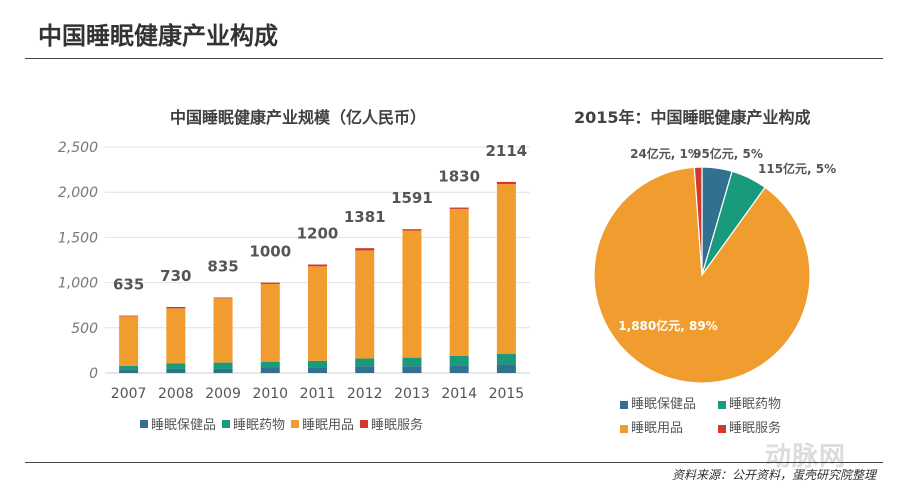 Image resolution: width=911 pixels, height=494 pixels. What do you see at coordinates (298, 117) in the screenshot?
I see `bar-chart-title: 中国睡眠健康产业规模（亿人民币）` at bounding box center [298, 117].